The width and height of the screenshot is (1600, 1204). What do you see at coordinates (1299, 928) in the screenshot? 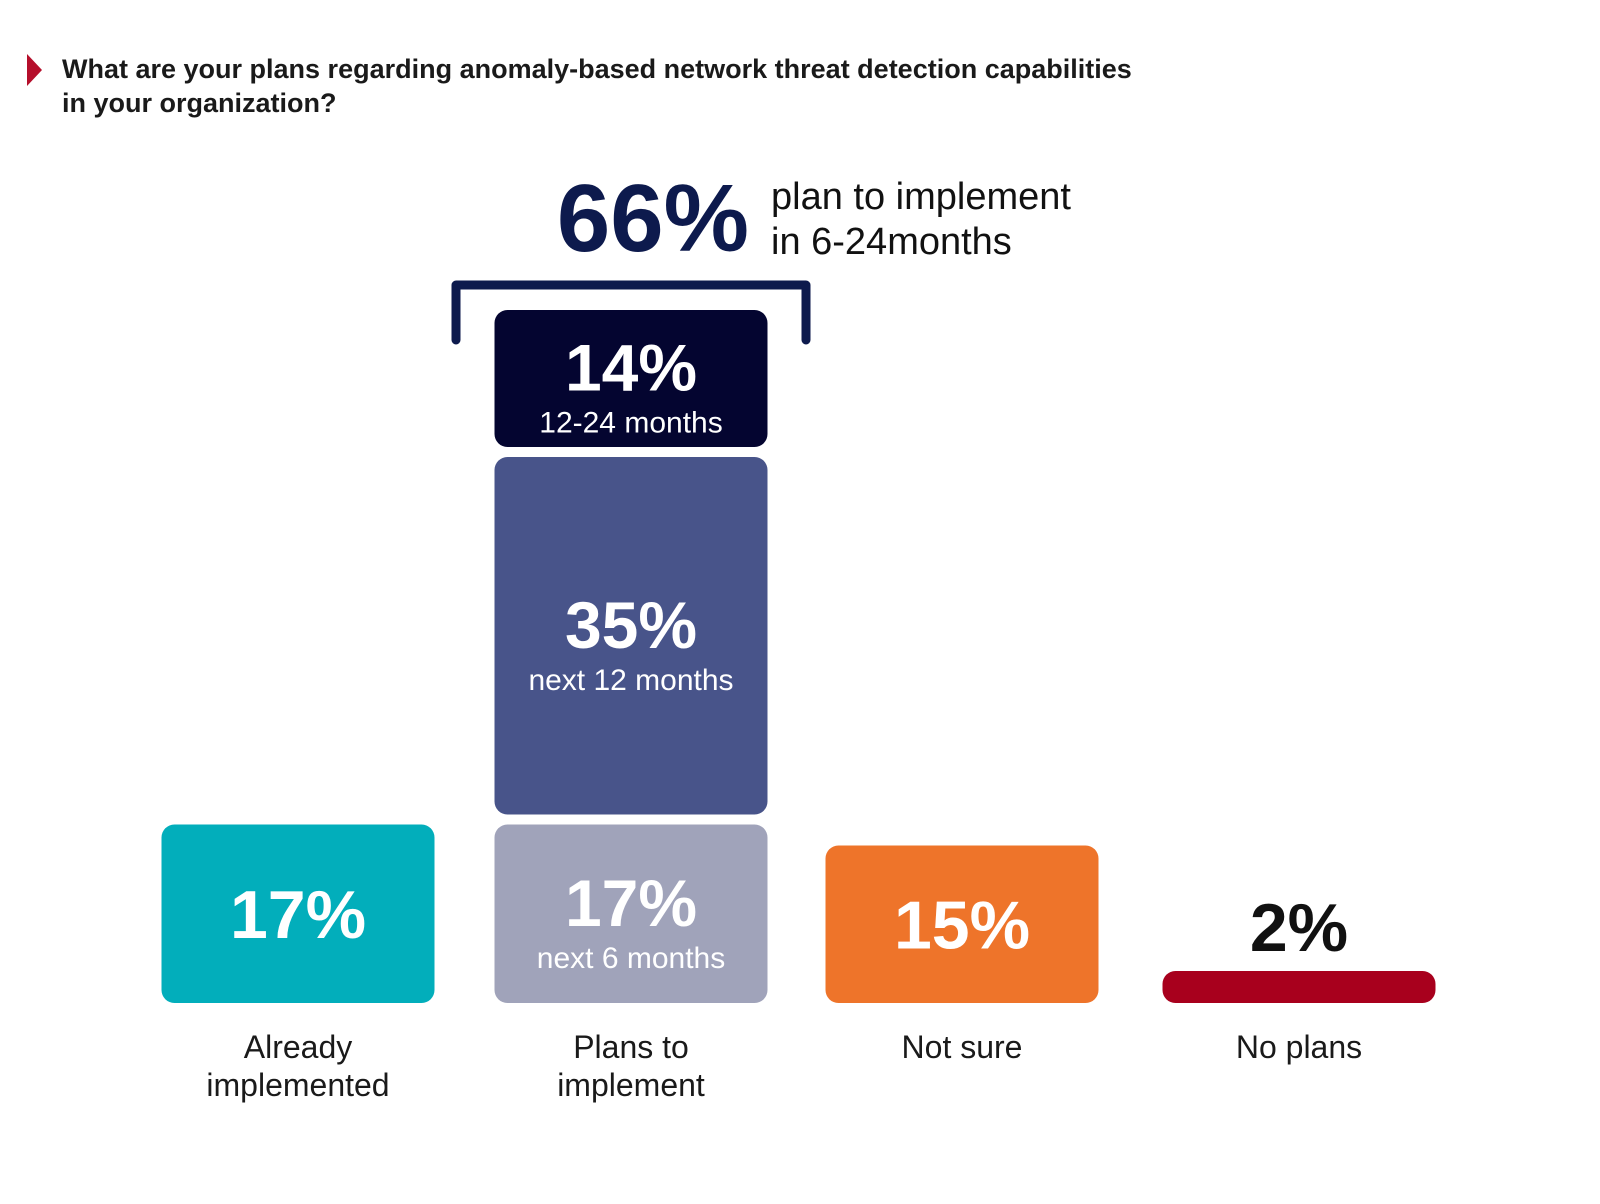
I see `bar-value-label: 2%` at bounding box center [1299, 928].